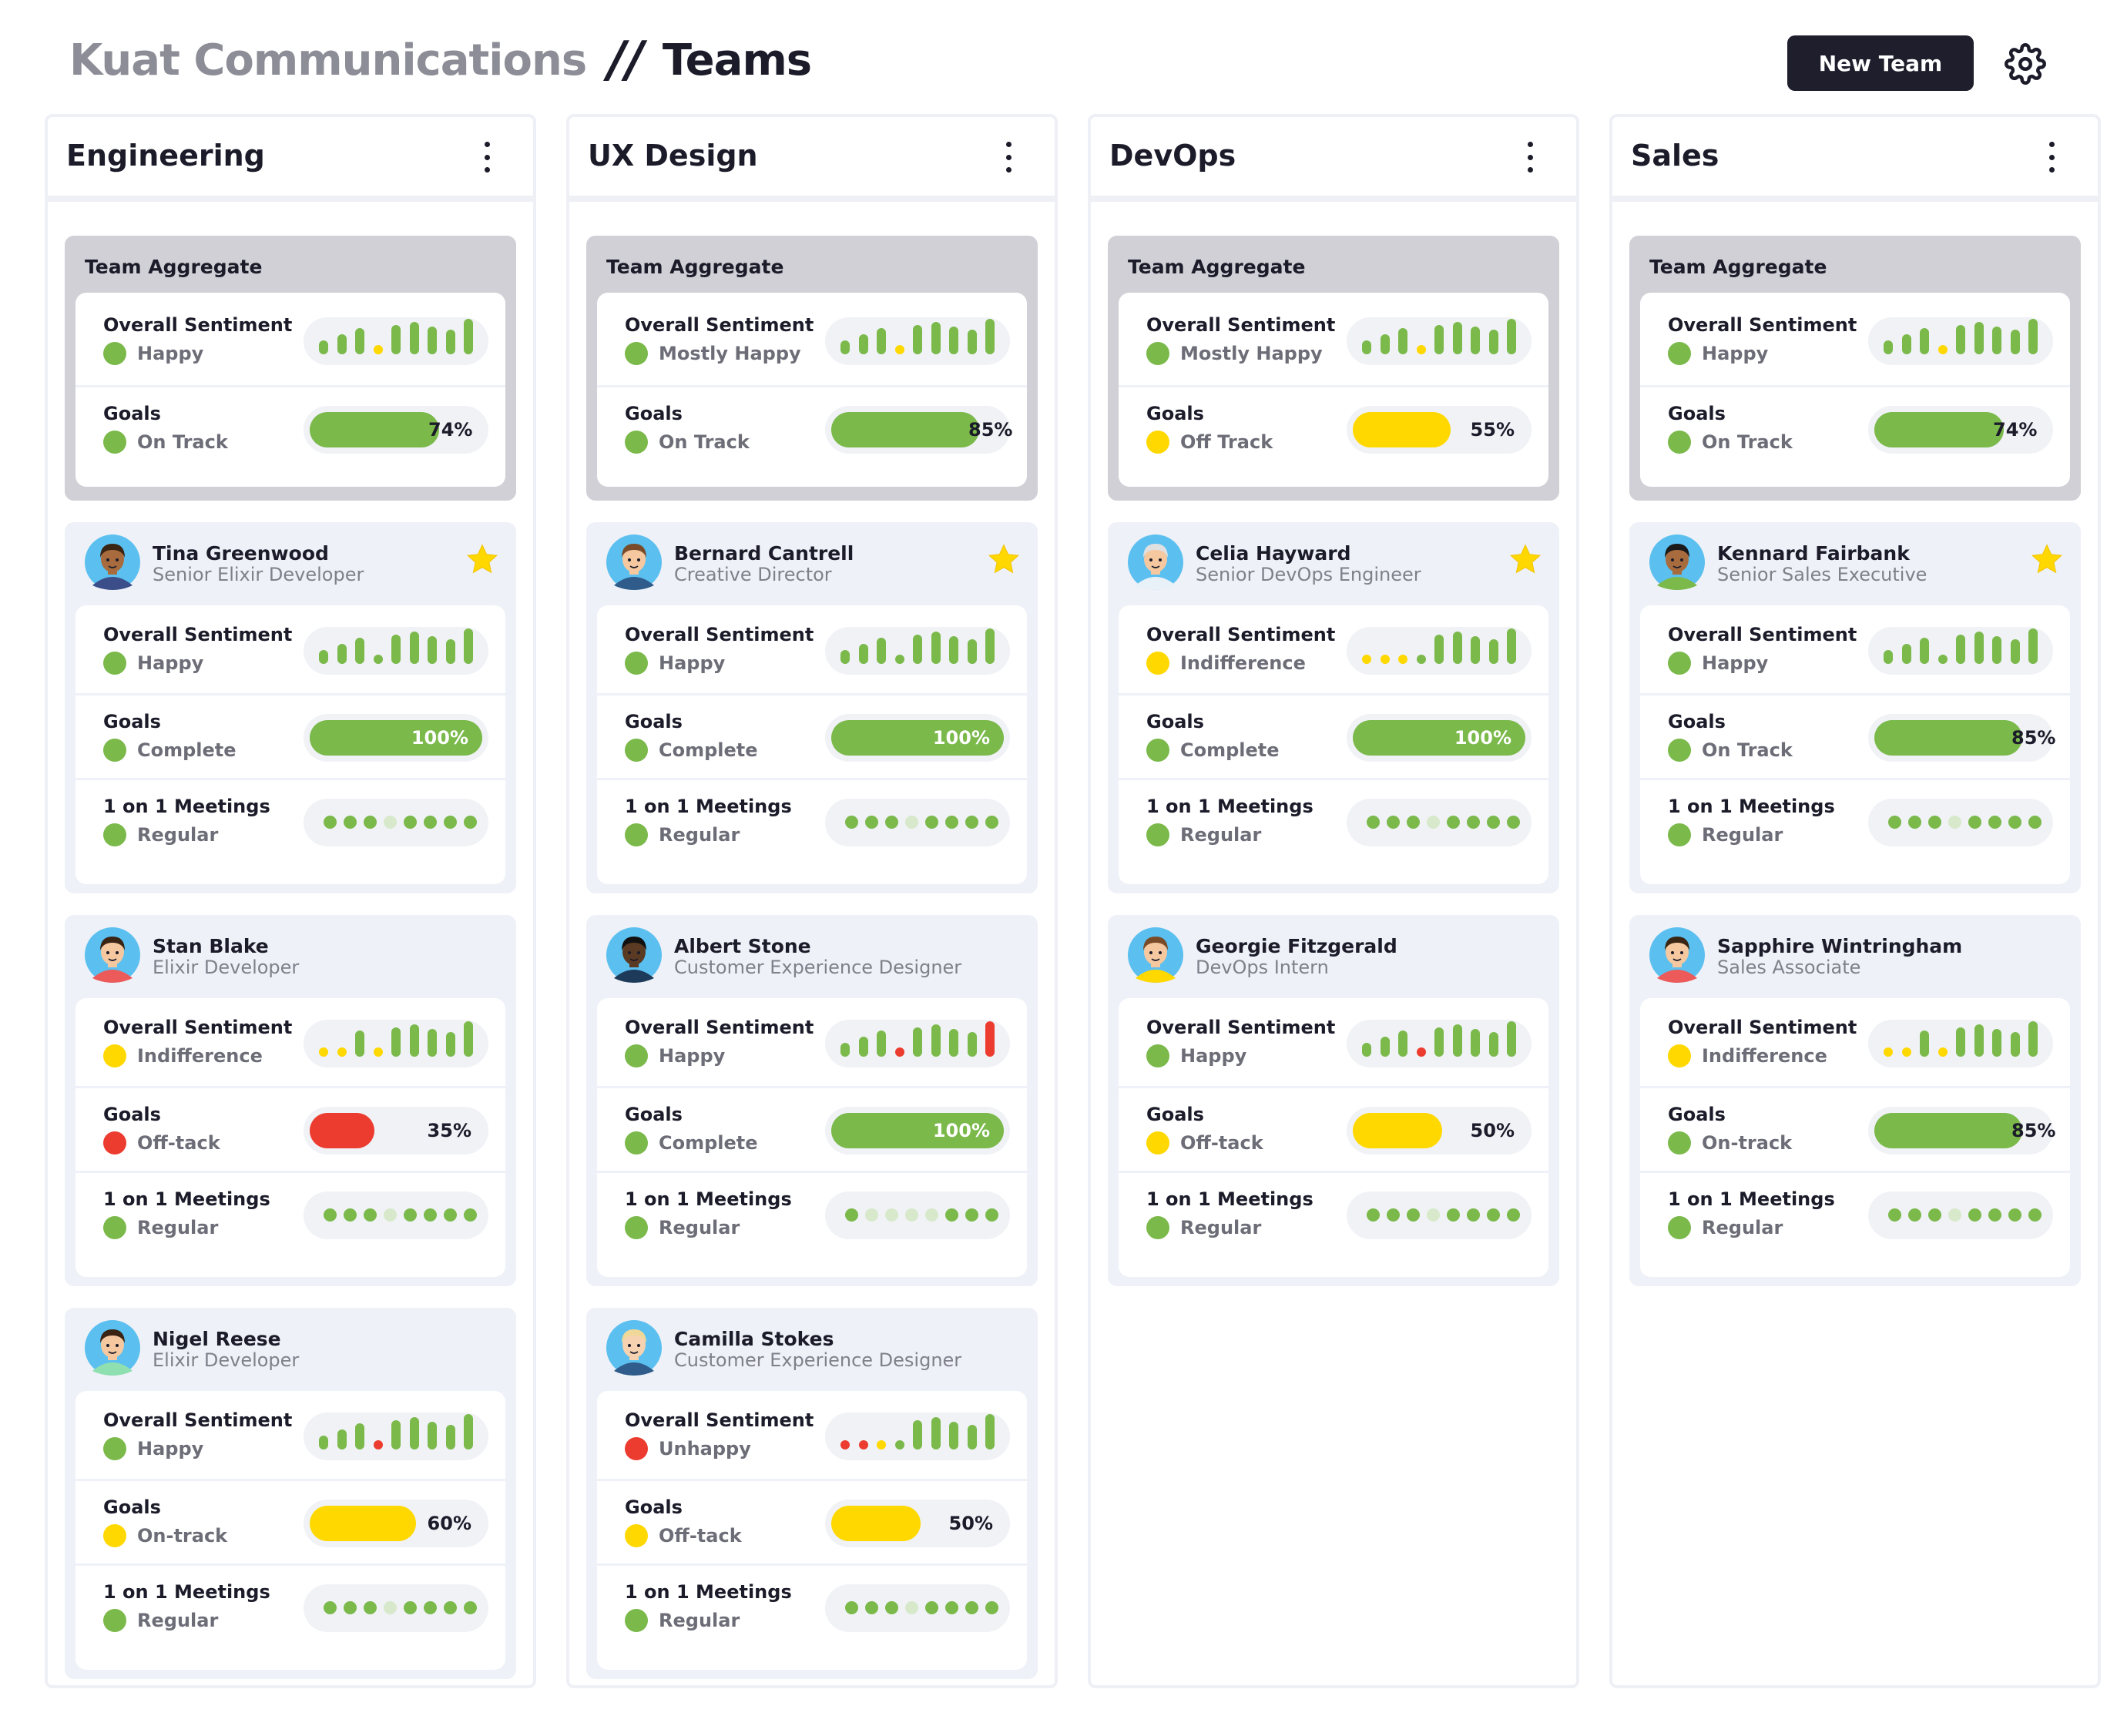 This screenshot has height=1736, width=2117. What do you see at coordinates (1735, 353) in the screenshot?
I see `sentiment-status-text: Happy` at bounding box center [1735, 353].